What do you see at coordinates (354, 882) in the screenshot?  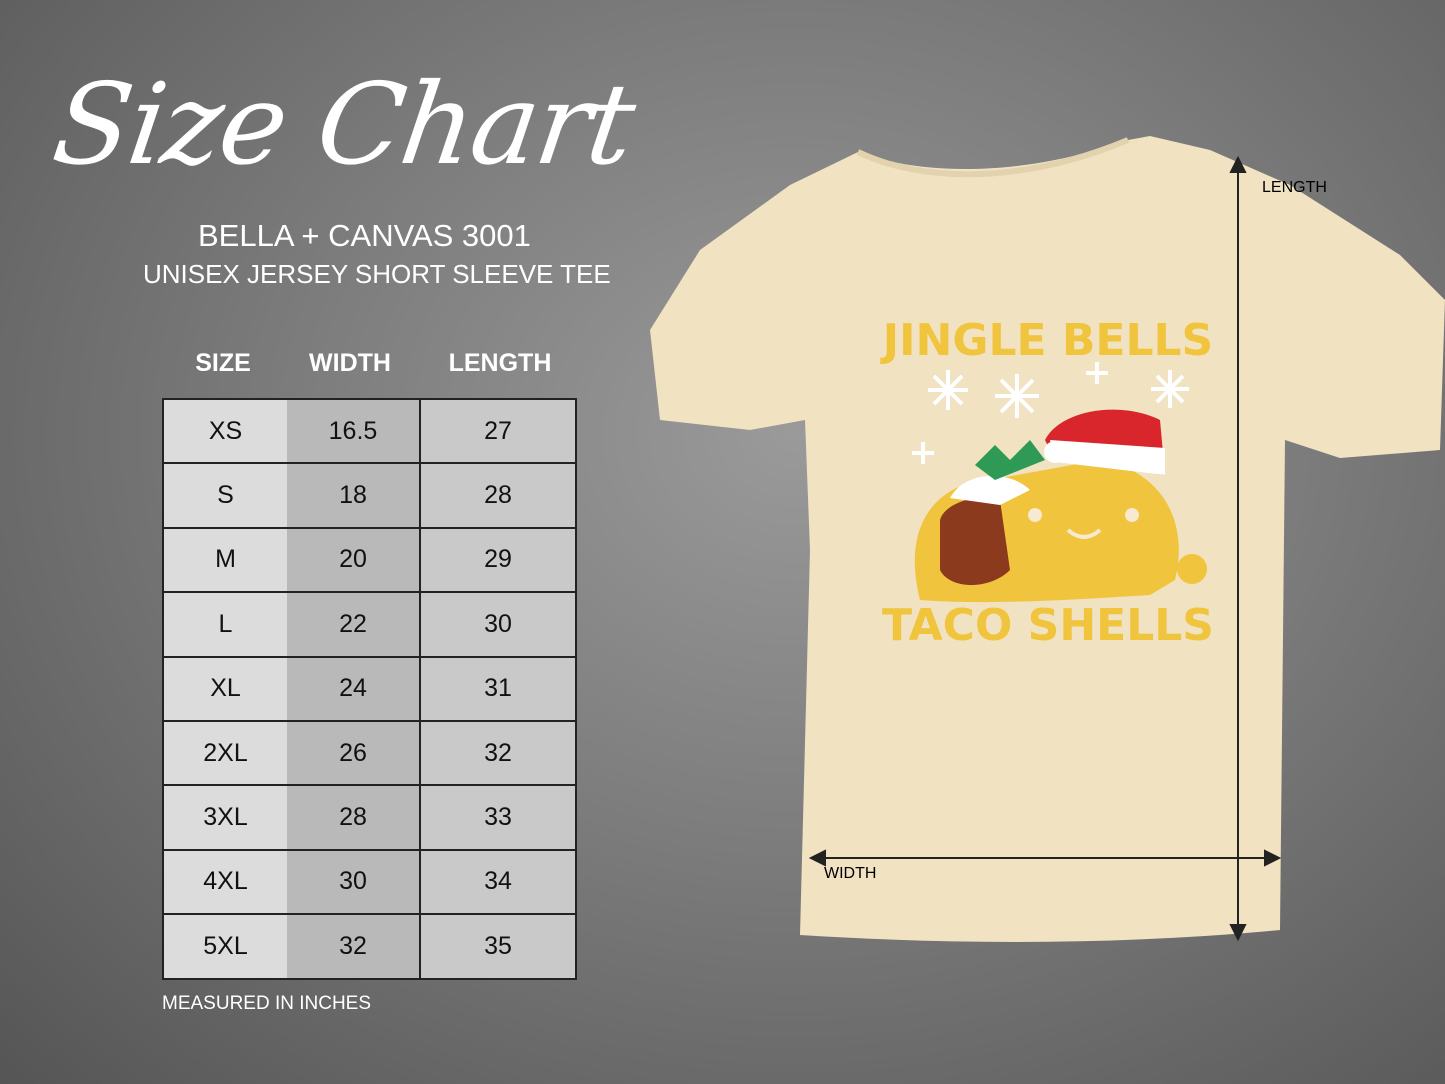 I see `cell-width: 30` at bounding box center [354, 882].